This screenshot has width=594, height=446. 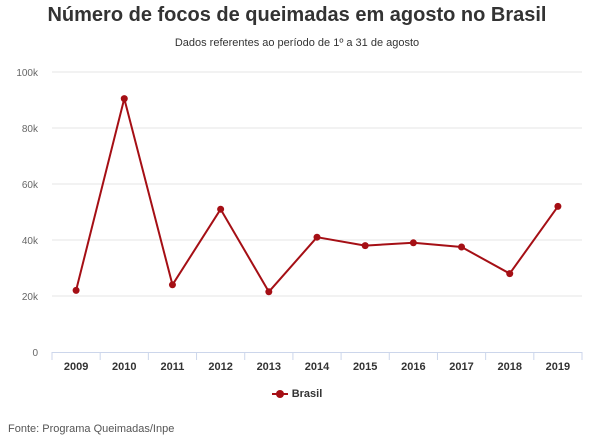 I want to click on x-tick-label: 2015, so click(x=365, y=367).